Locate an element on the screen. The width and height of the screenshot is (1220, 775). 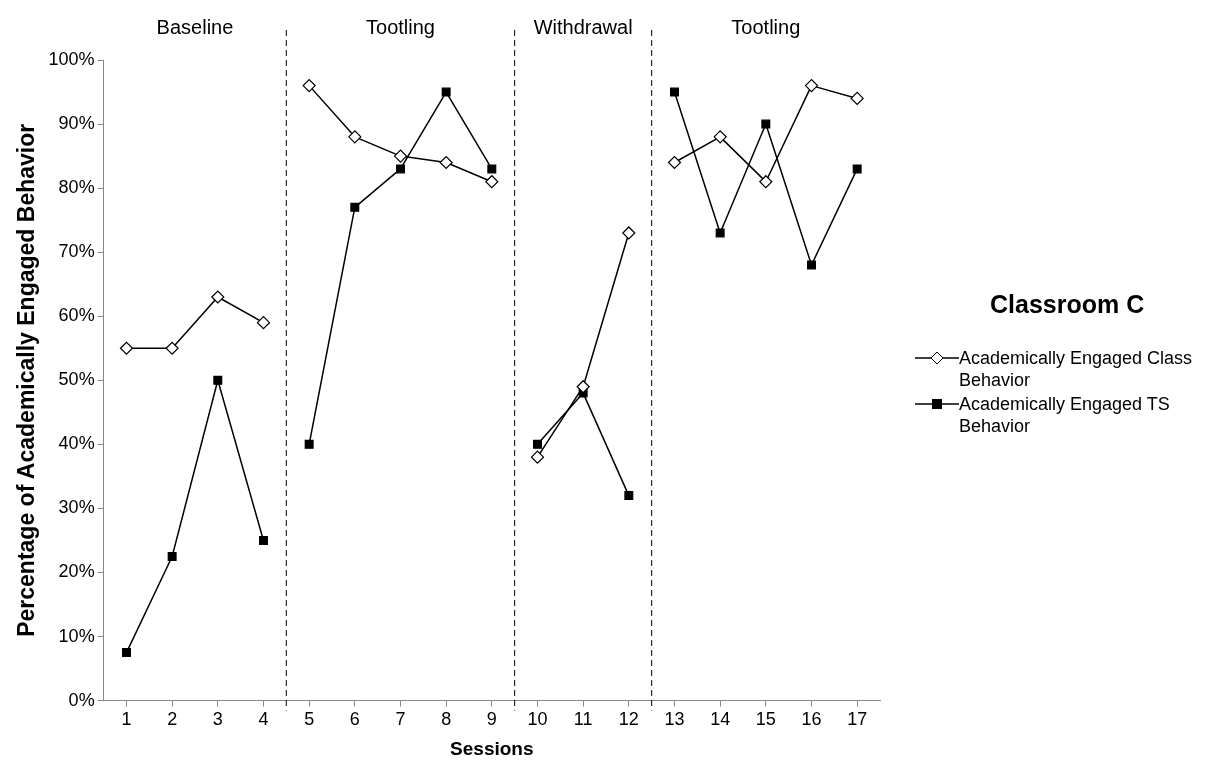
y-tick-label: 40% is located at coordinates (76, 443).